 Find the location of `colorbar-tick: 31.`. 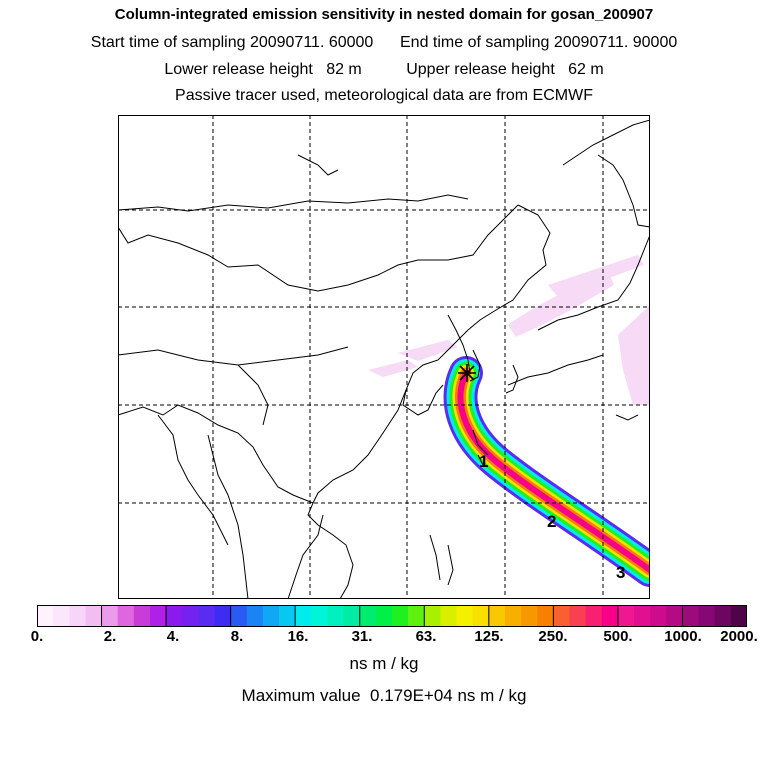

colorbar-tick: 31. is located at coordinates (362, 636).